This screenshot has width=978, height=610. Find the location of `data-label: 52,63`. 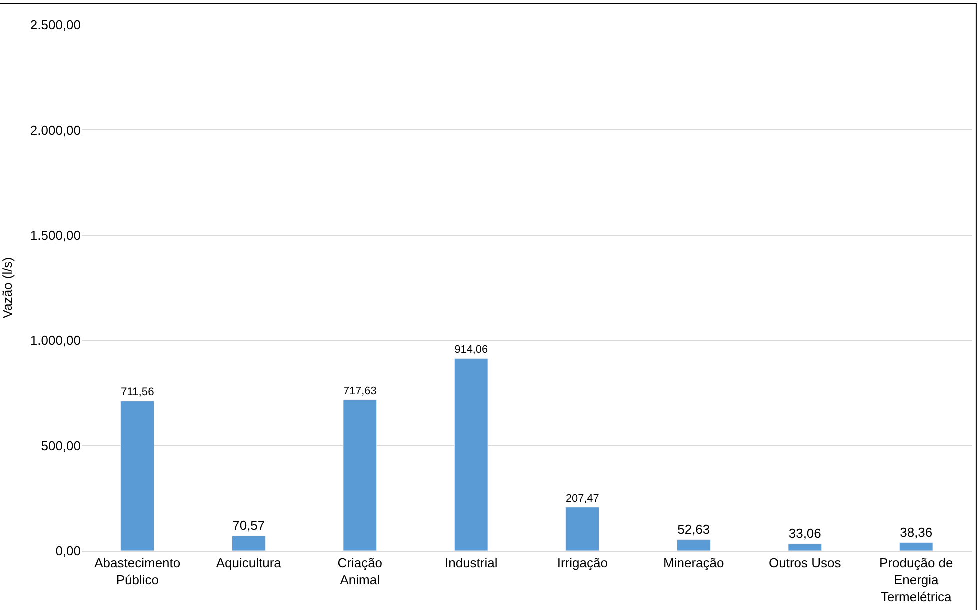

data-label: 52,63 is located at coordinates (694, 529).